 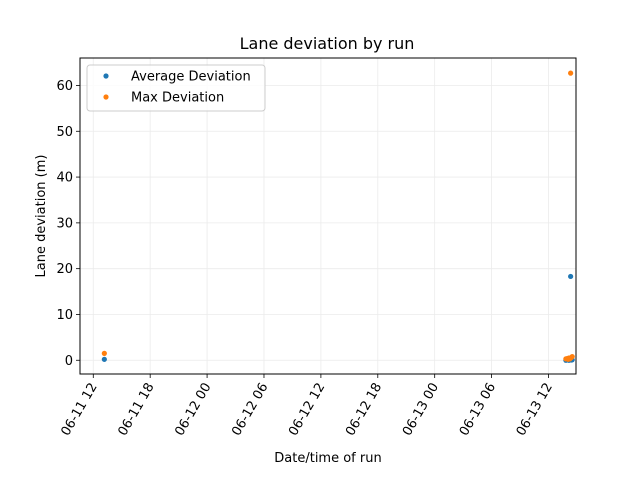 I want to click on legend-box, so click(x=176, y=88).